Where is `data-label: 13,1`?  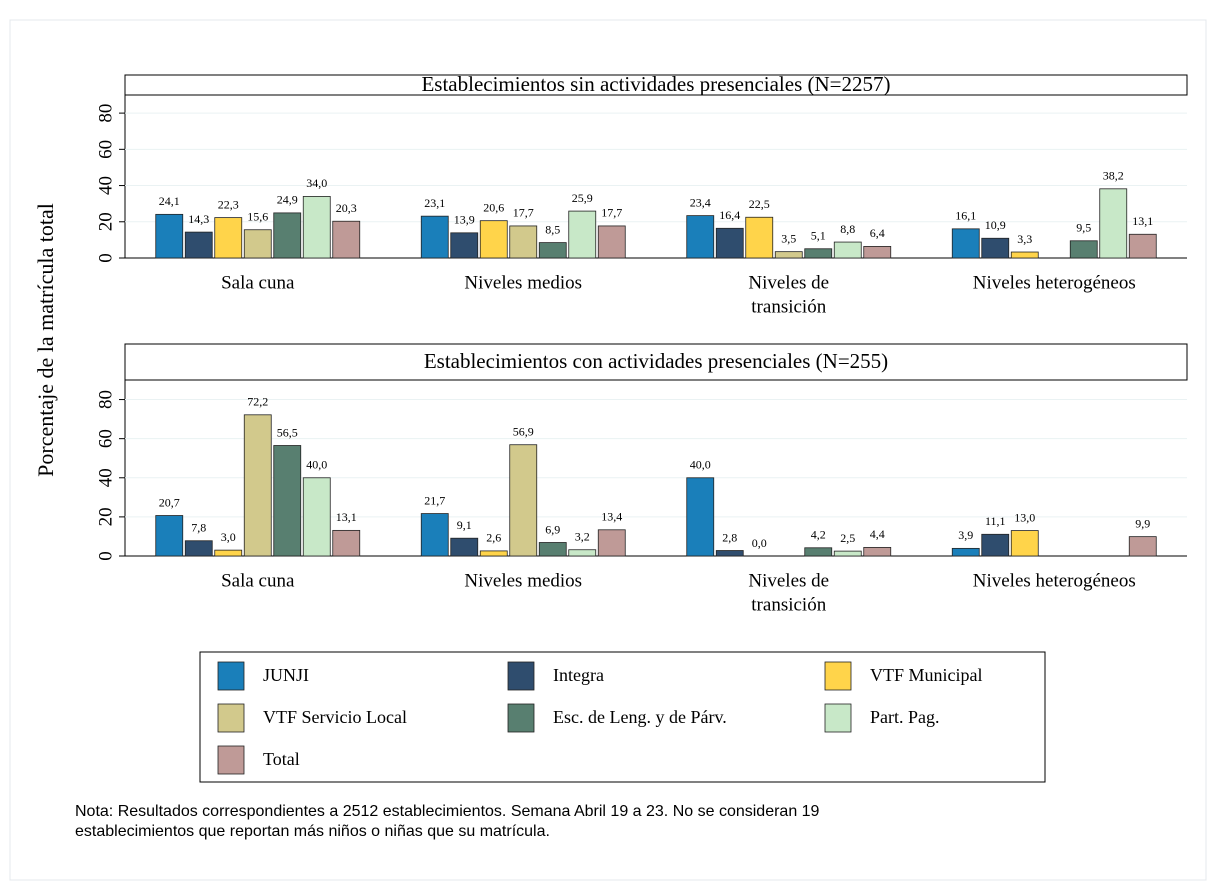 data-label: 13,1 is located at coordinates (346, 517).